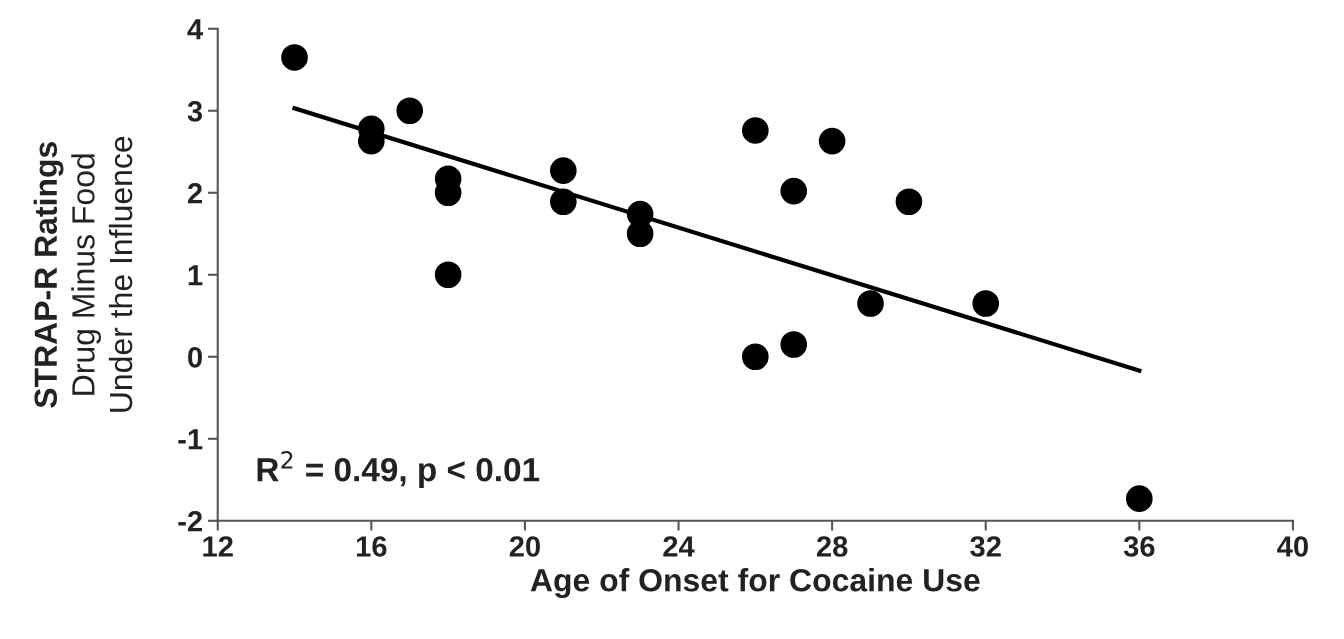  I want to click on y-tick-label: 2, so click(194, 193).